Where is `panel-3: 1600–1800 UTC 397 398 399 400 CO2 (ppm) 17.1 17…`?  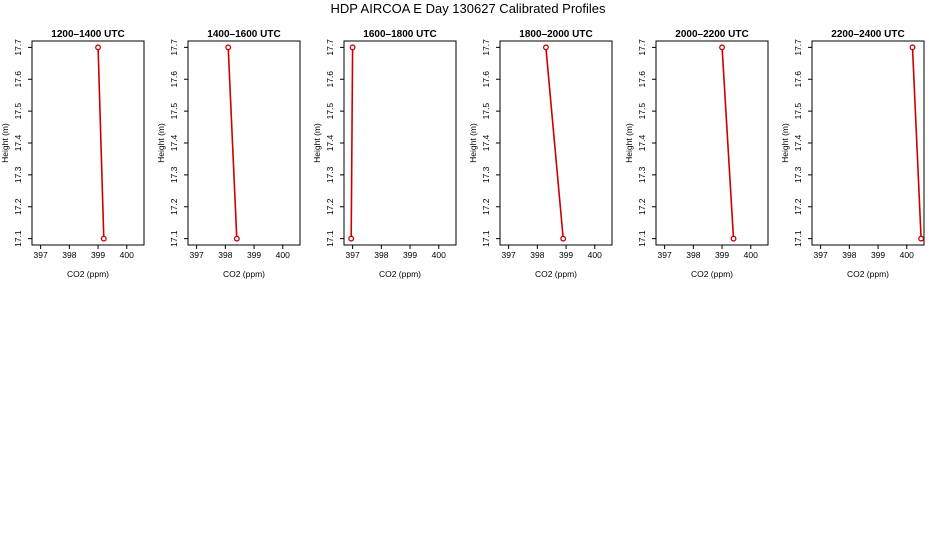 panel-3: 1600–1800 UTC 397 398 399 400 CO2 (ppm) 17.1 17… is located at coordinates (384, 154).